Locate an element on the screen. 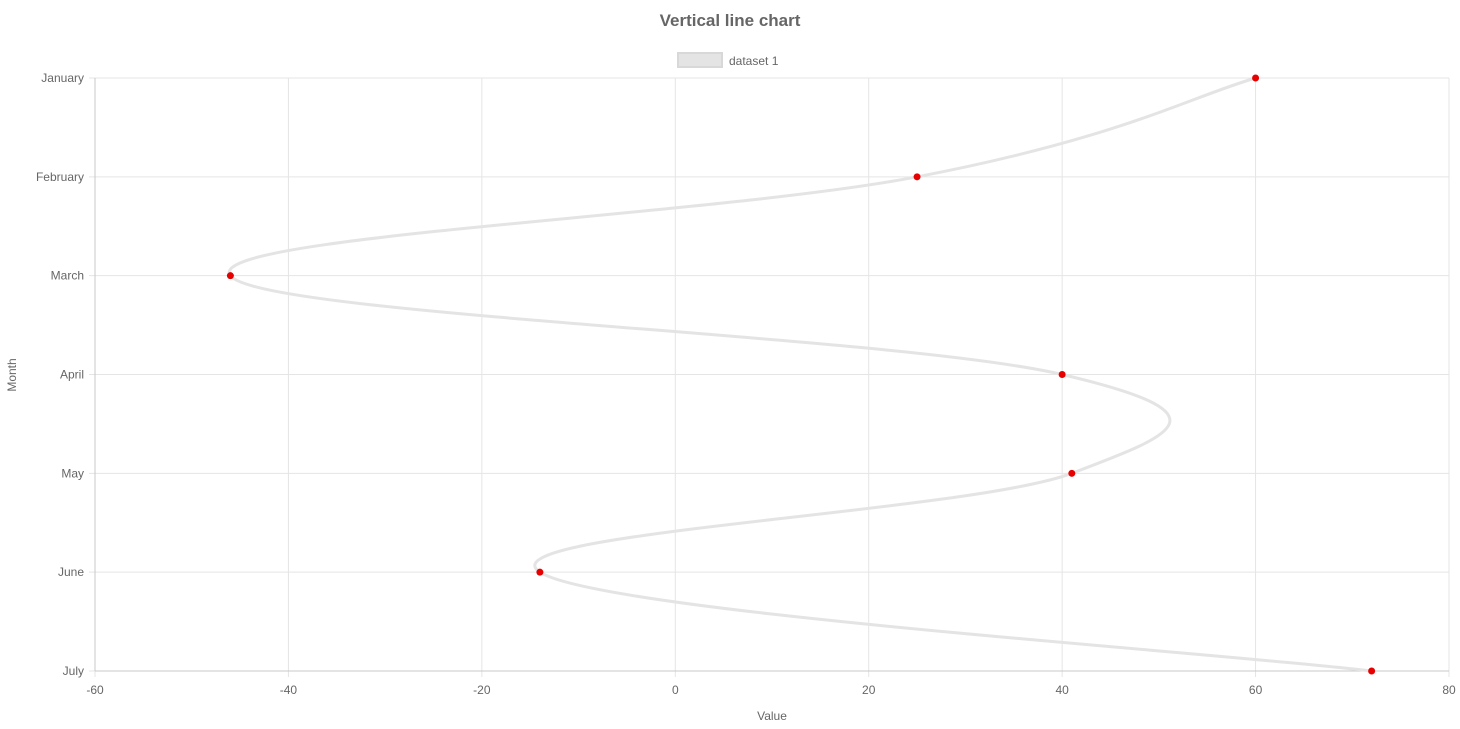 This screenshot has width=1460, height=729. y-tick-label: June is located at coordinates (71, 572).